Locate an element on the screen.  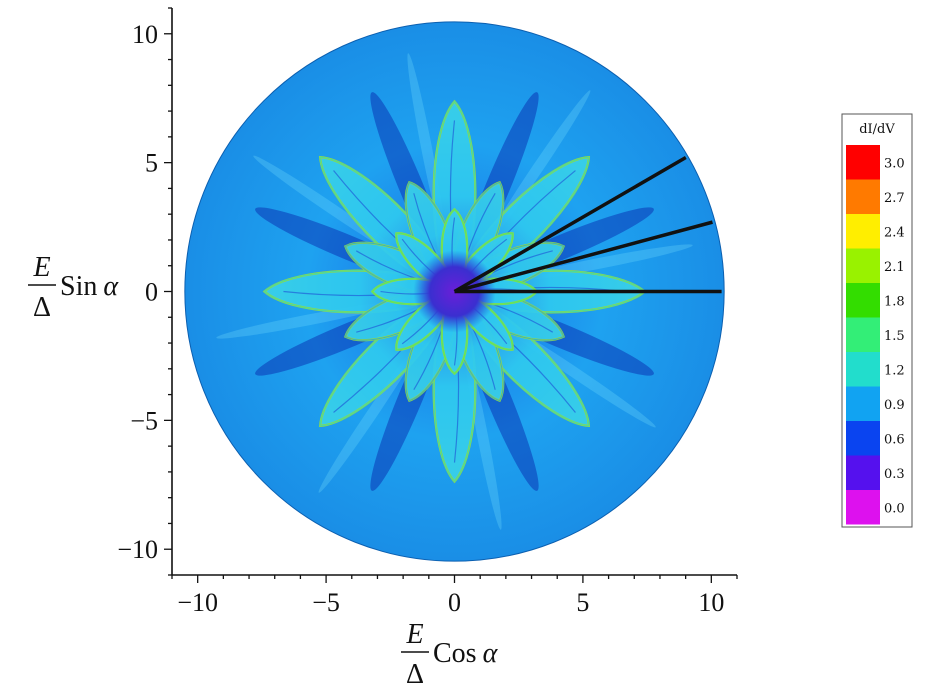
colorbar-label: 0.0 is located at coordinates (894, 508).